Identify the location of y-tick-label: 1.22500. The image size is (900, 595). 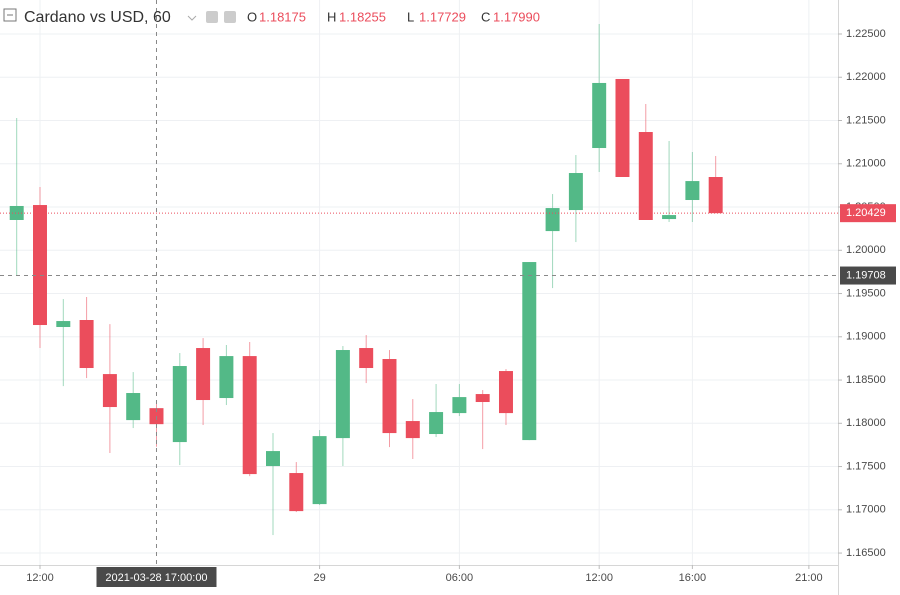
(866, 34).